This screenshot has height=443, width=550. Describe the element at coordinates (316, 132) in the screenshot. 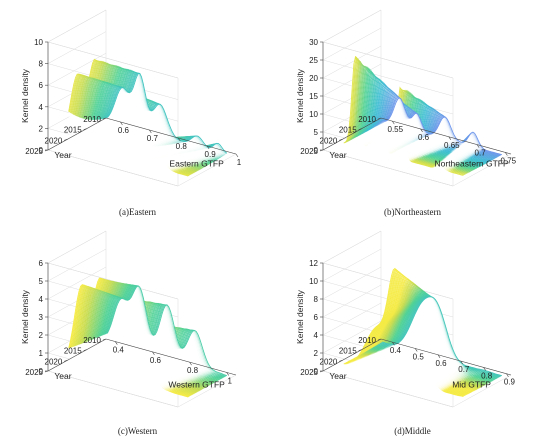

I see `z-tick-label: 5` at that location.